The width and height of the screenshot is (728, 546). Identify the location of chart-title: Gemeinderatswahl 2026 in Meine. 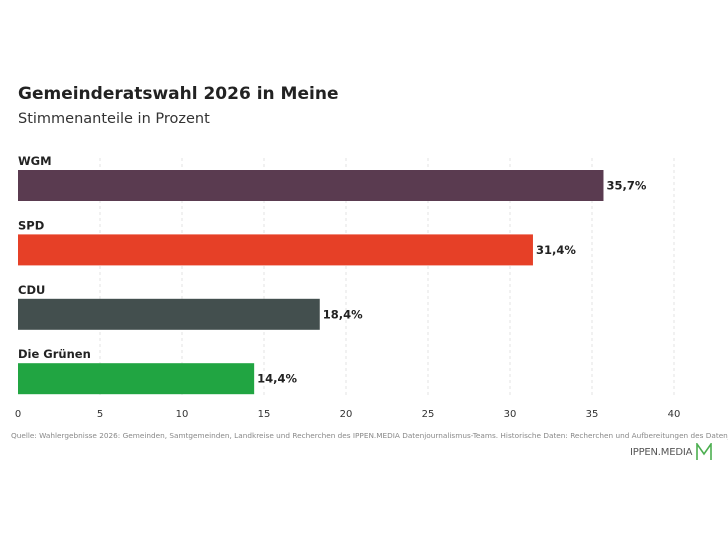
(178, 94).